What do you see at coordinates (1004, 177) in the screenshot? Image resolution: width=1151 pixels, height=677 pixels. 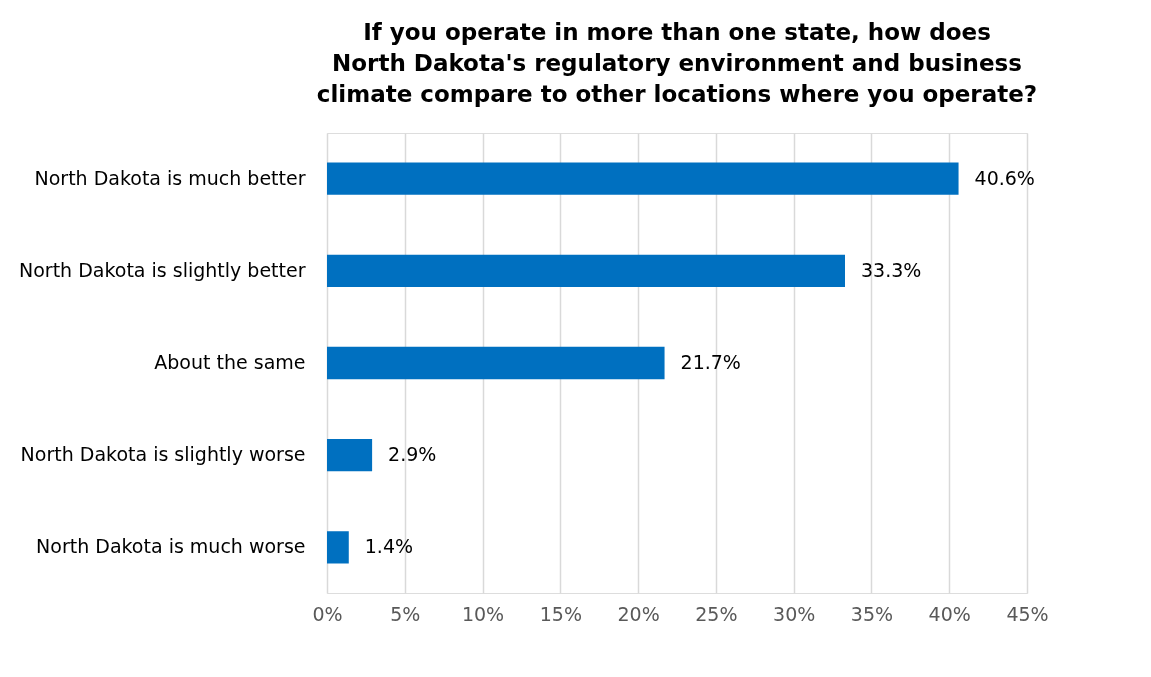 I see `data-label: 40.6%` at bounding box center [1004, 177].